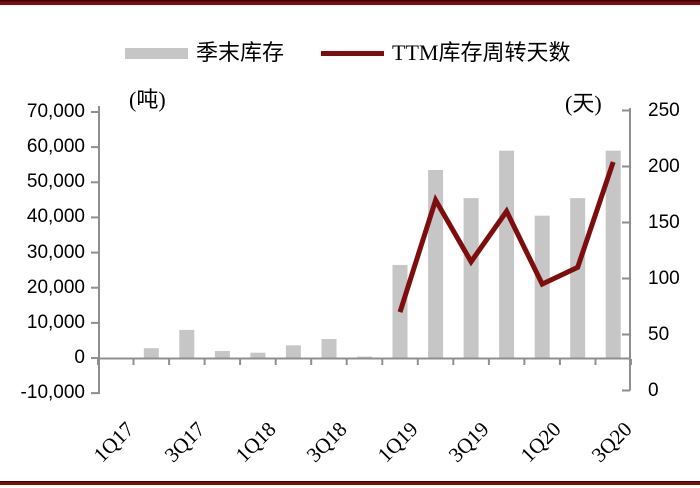  What do you see at coordinates (147, 99) in the screenshot?
I see `left-axis-unit-label: (吨)` at bounding box center [147, 99].